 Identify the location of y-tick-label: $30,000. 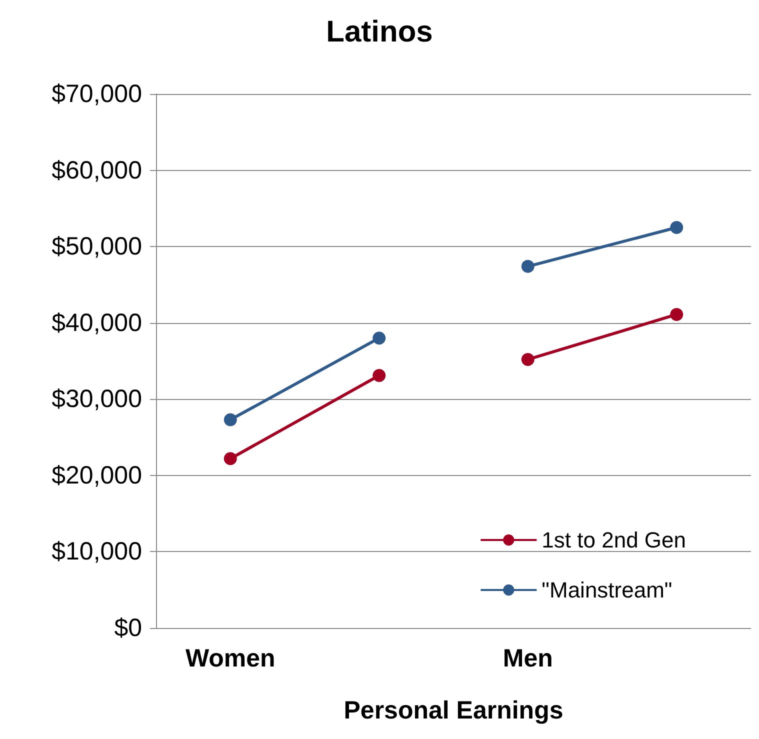
(97, 399).